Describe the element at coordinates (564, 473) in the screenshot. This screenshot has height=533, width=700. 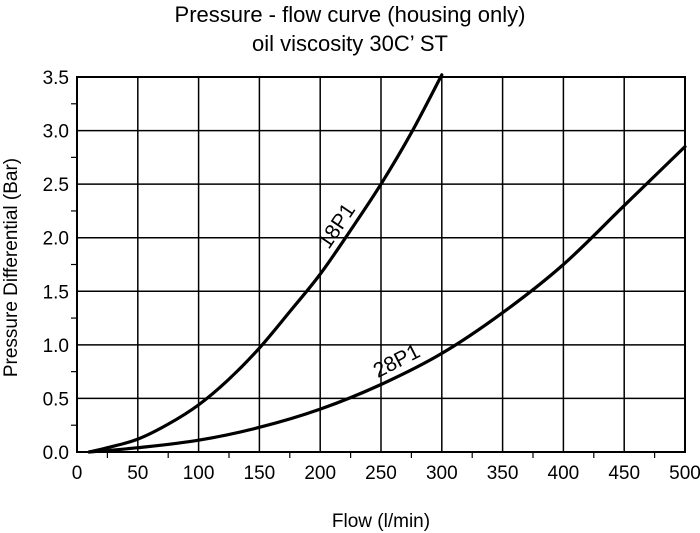
I see `x-tick-label: 400` at that location.